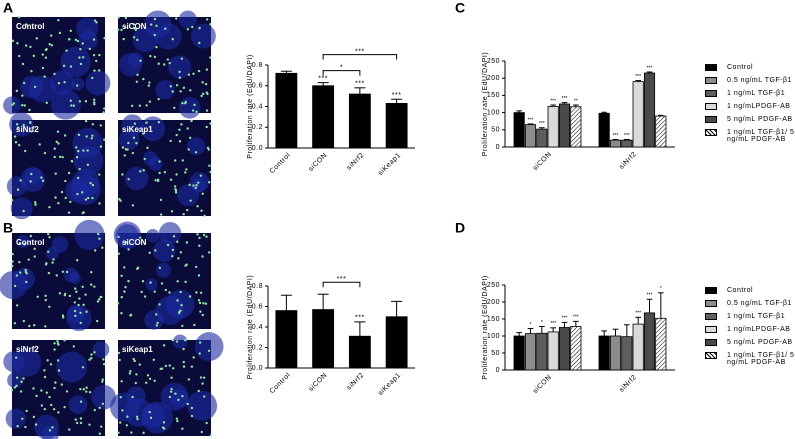 The image size is (795, 439). I want to click on x-tick-label: Control, so click(280, 163).